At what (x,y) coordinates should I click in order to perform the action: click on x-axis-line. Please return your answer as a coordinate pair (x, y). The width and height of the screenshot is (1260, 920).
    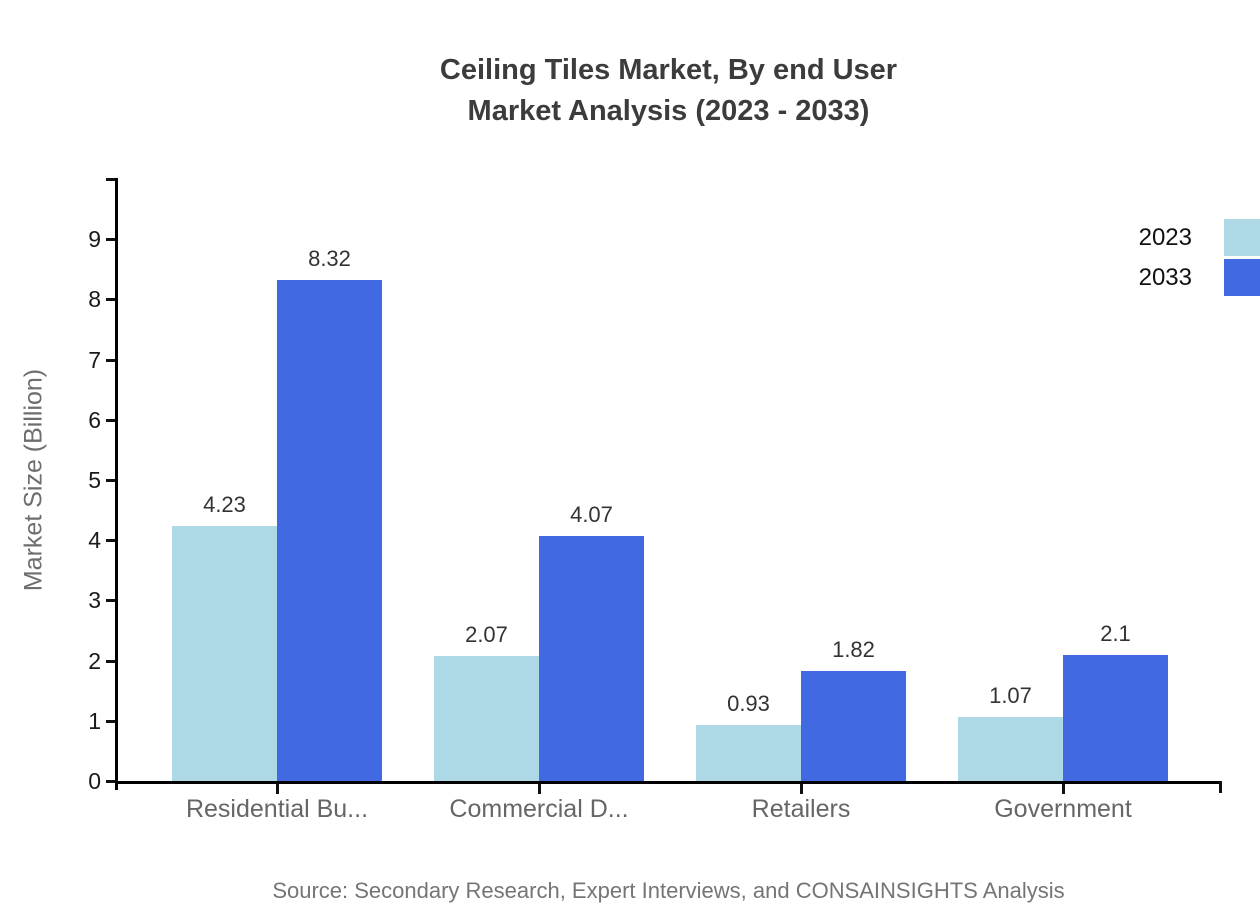
    Looking at the image, I should click on (668, 782).